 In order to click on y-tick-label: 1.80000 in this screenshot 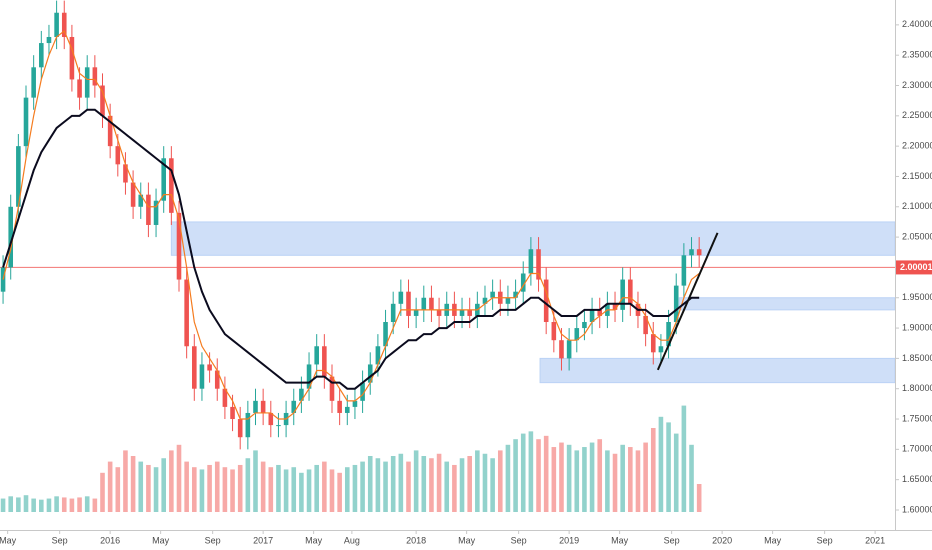, I will do `click(917, 388)`.